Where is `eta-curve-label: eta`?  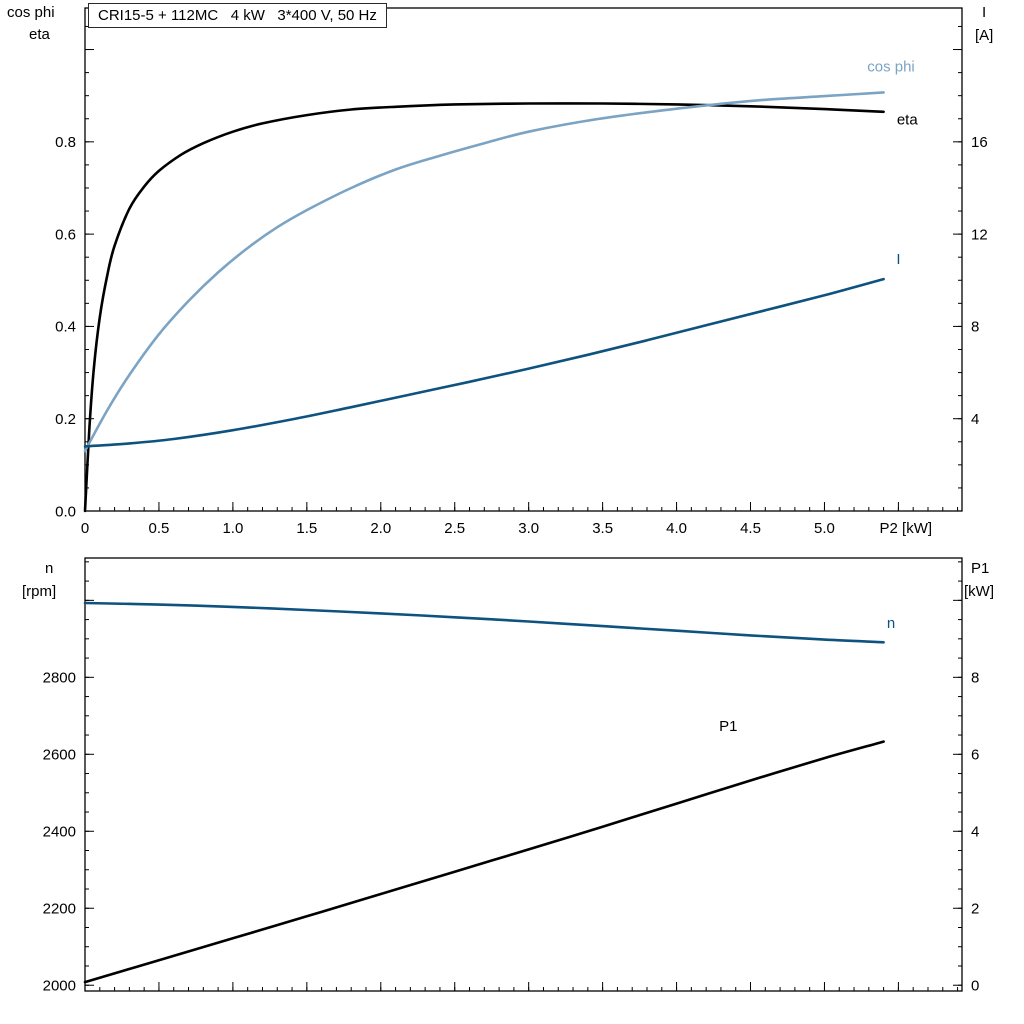 eta-curve-label: eta is located at coordinates (908, 119).